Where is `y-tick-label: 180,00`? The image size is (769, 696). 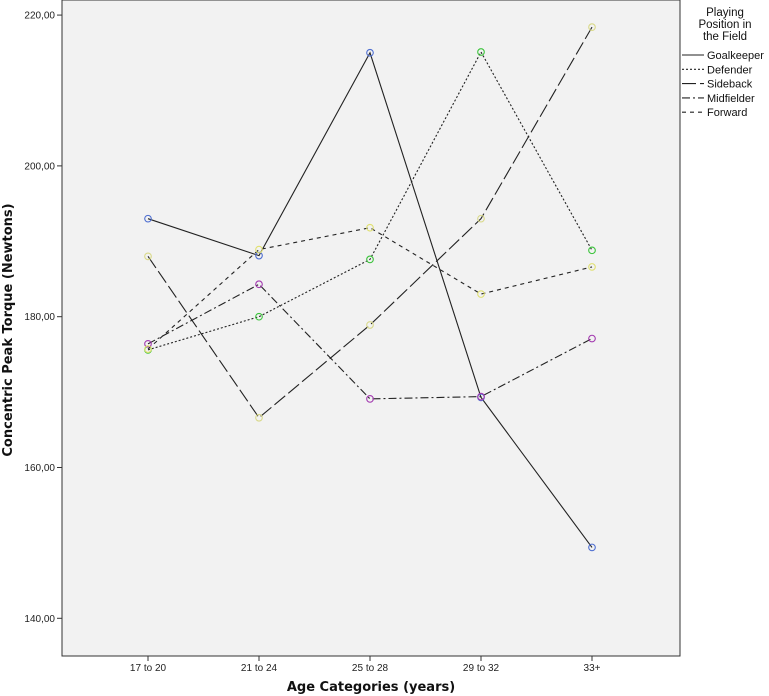
y-tick-label: 180,00 is located at coordinates (39, 317).